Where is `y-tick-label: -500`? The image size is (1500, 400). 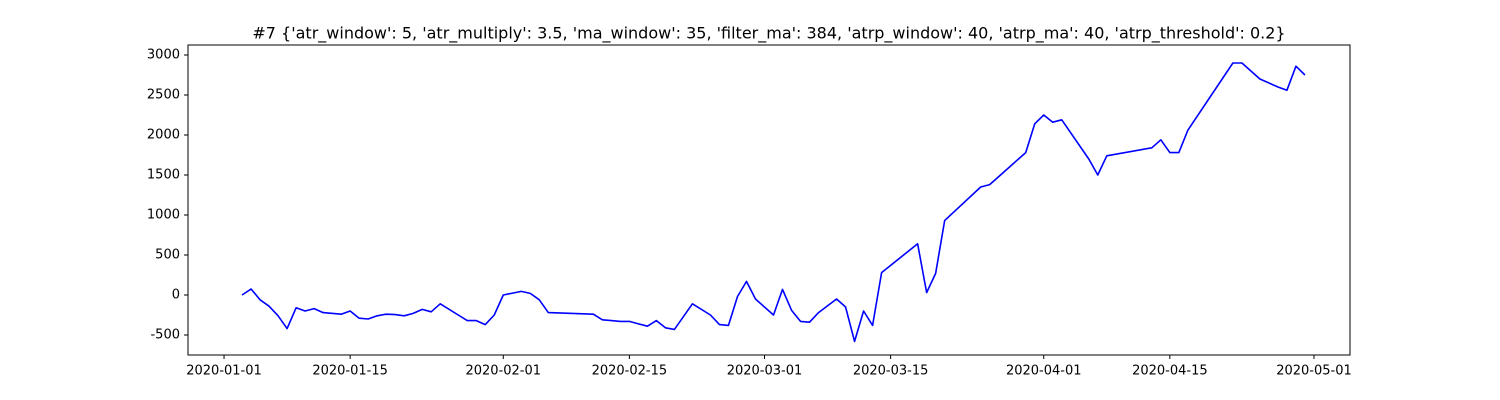
y-tick-label: -500 is located at coordinates (165, 335).